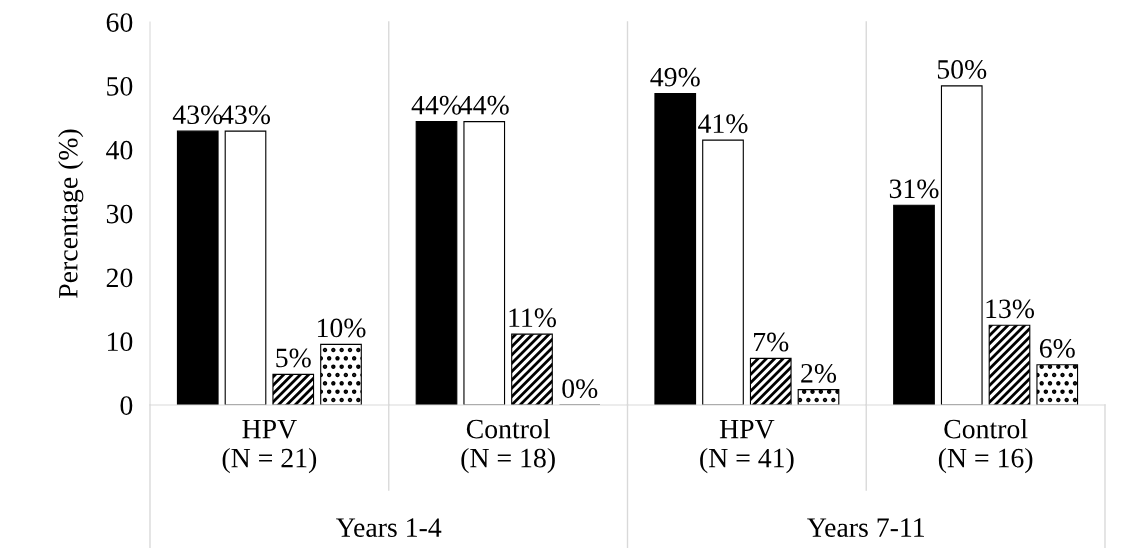  Describe the element at coordinates (985, 446) in the screenshot. I see `x-tick-label: Control (N = 16)` at that location.